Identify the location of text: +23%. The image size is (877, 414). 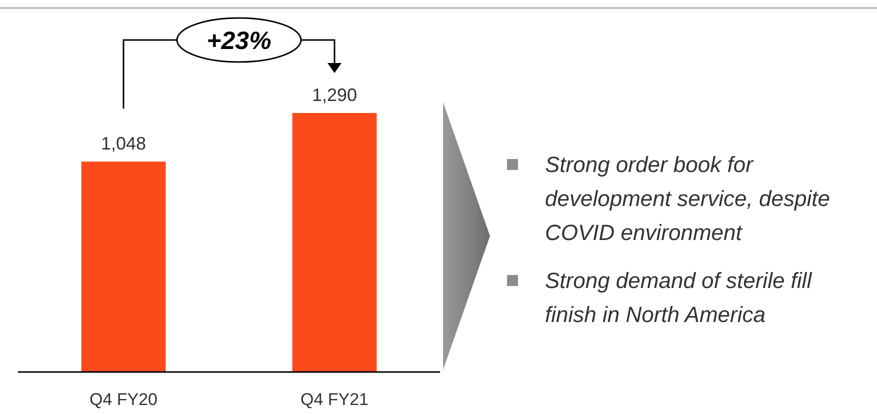
(239, 41).